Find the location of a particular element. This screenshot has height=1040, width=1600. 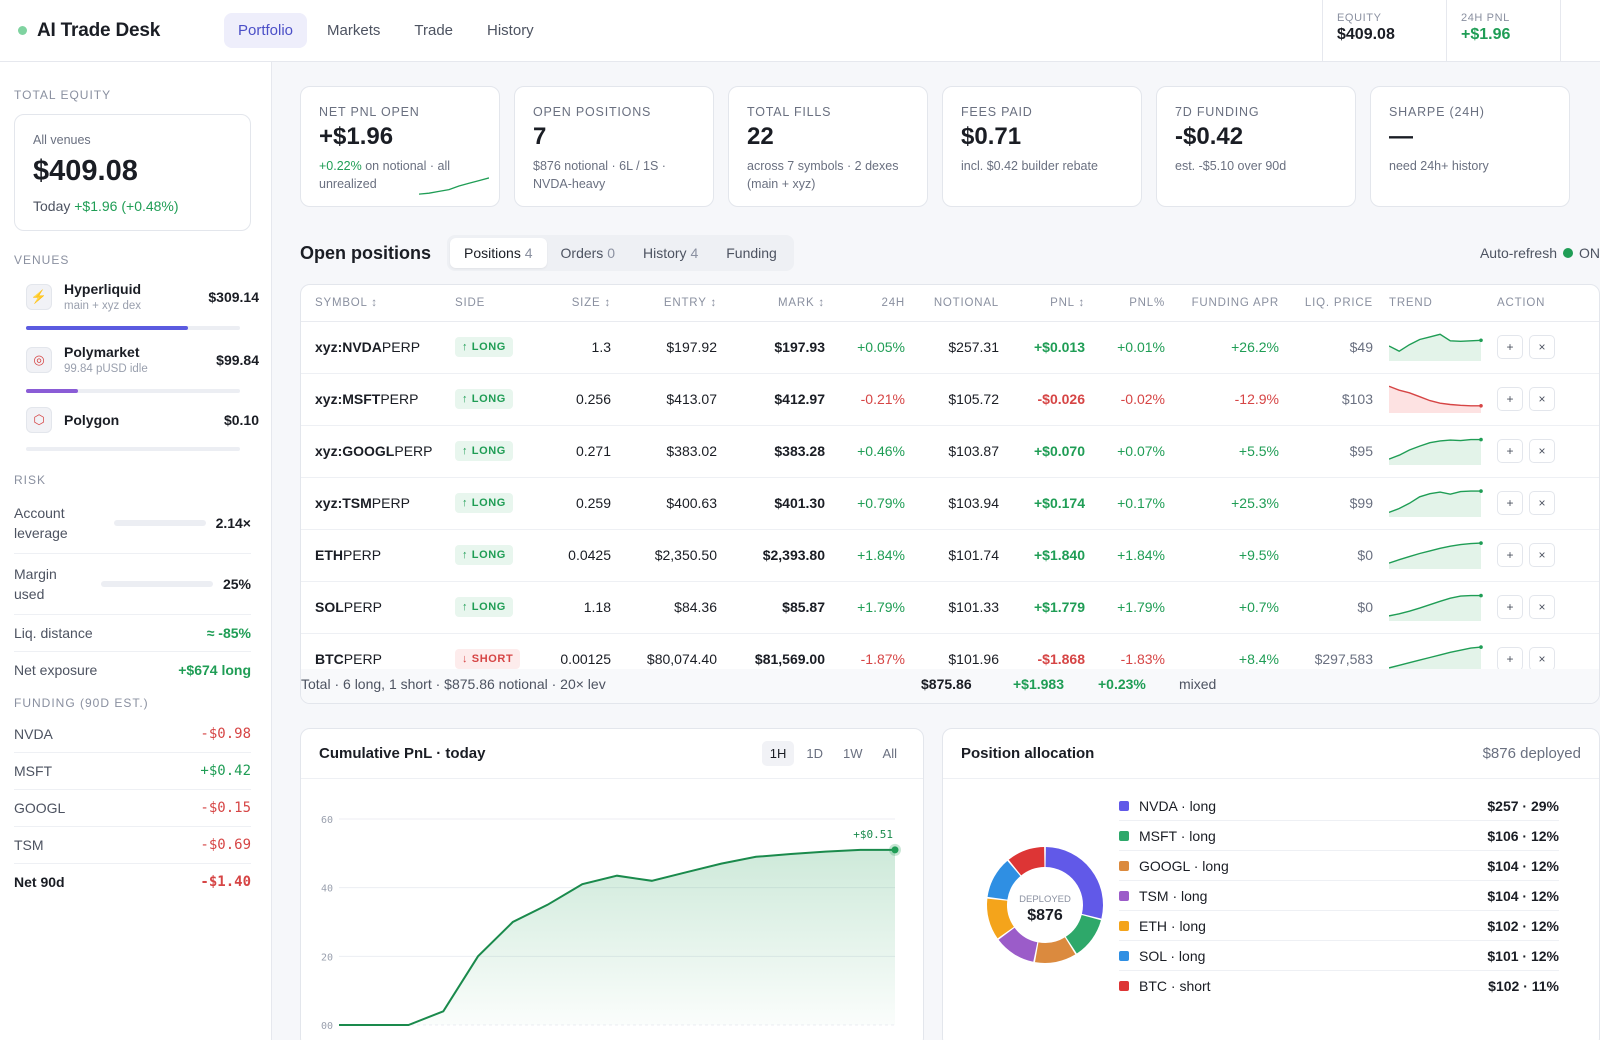

legend-name: TSM · long is located at coordinates (1173, 895).